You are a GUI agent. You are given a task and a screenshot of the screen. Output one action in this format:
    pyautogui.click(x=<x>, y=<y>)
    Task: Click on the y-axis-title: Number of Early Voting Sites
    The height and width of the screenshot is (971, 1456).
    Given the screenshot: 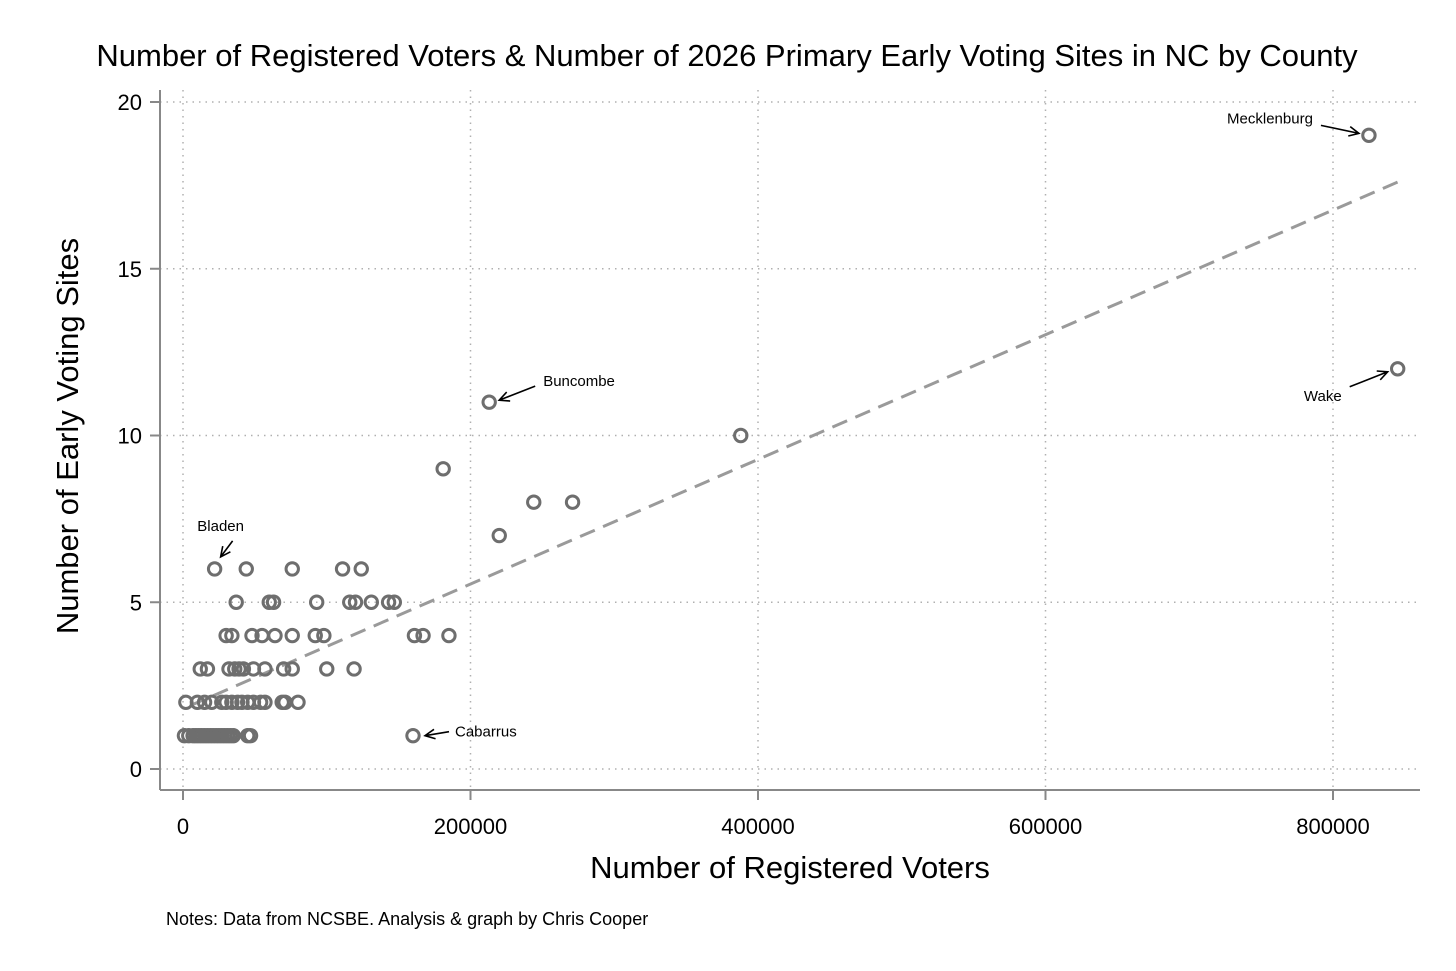 What is the action you would take?
    pyautogui.click(x=67, y=436)
    